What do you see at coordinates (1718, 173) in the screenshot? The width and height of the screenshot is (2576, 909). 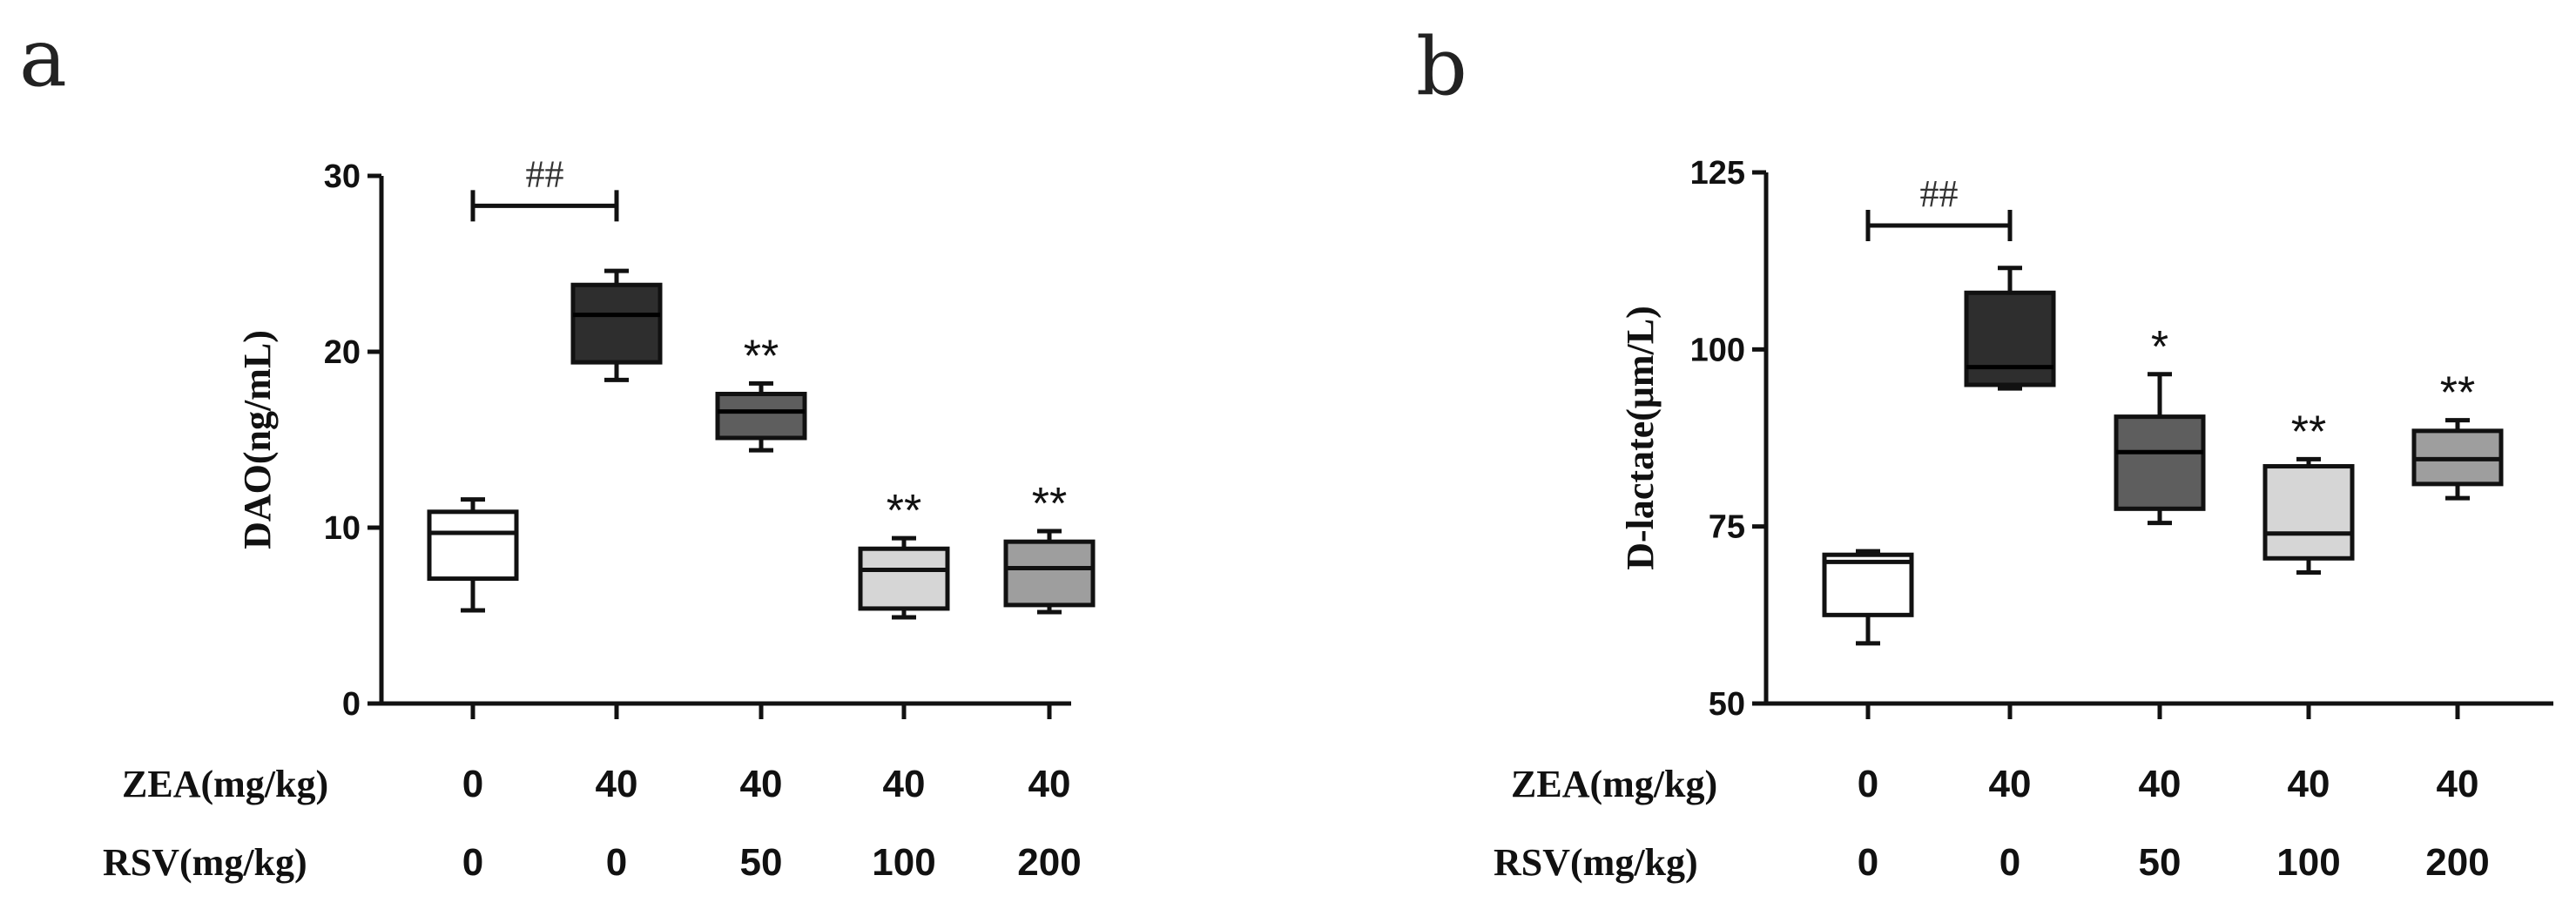 I see `y-tick-label: 125` at bounding box center [1718, 173].